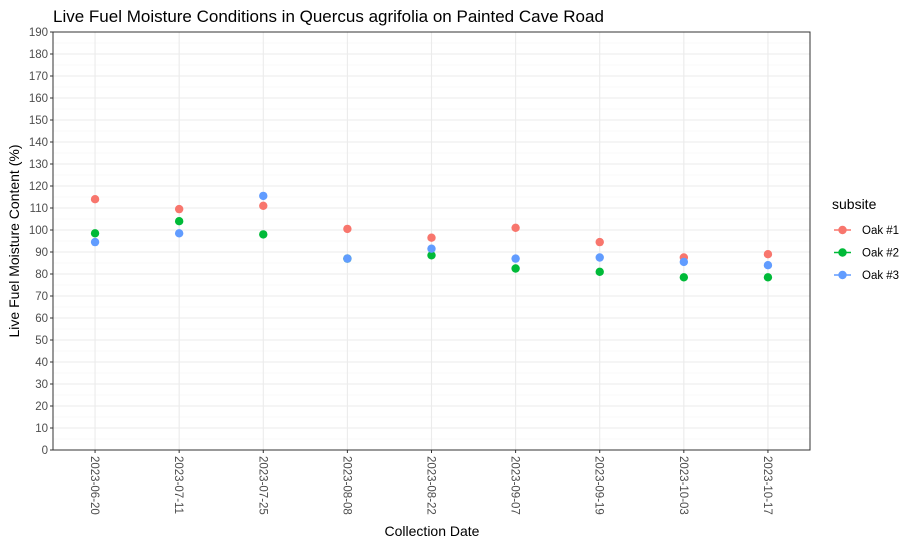 Image resolution: width=916 pixels, height=546 pixels. What do you see at coordinates (41, 341) in the screenshot?
I see `y-tick-label: 50` at bounding box center [41, 341].